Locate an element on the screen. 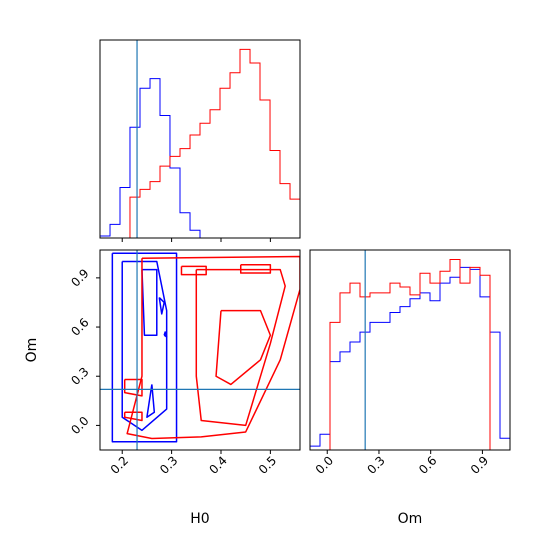  x-axis-label-om: Om is located at coordinates (410, 519).